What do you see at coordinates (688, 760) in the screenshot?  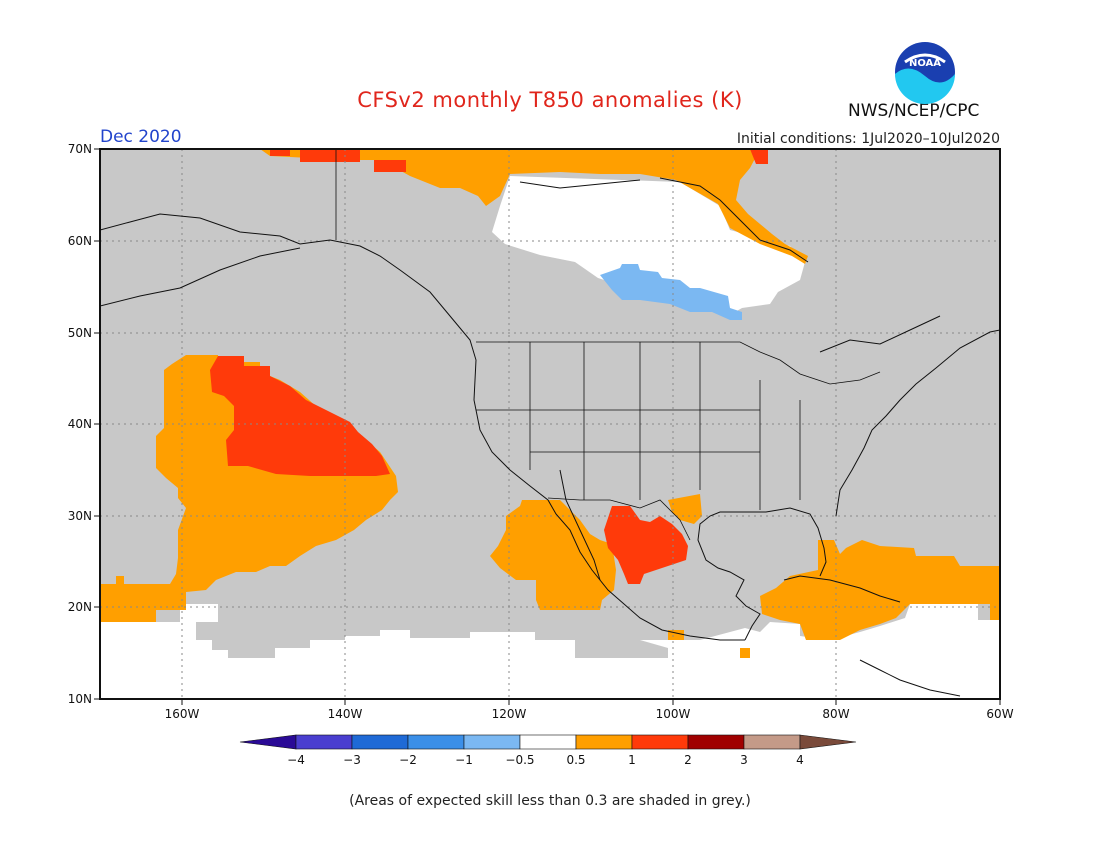 I see `colorbar-label: 2` at bounding box center [688, 760].